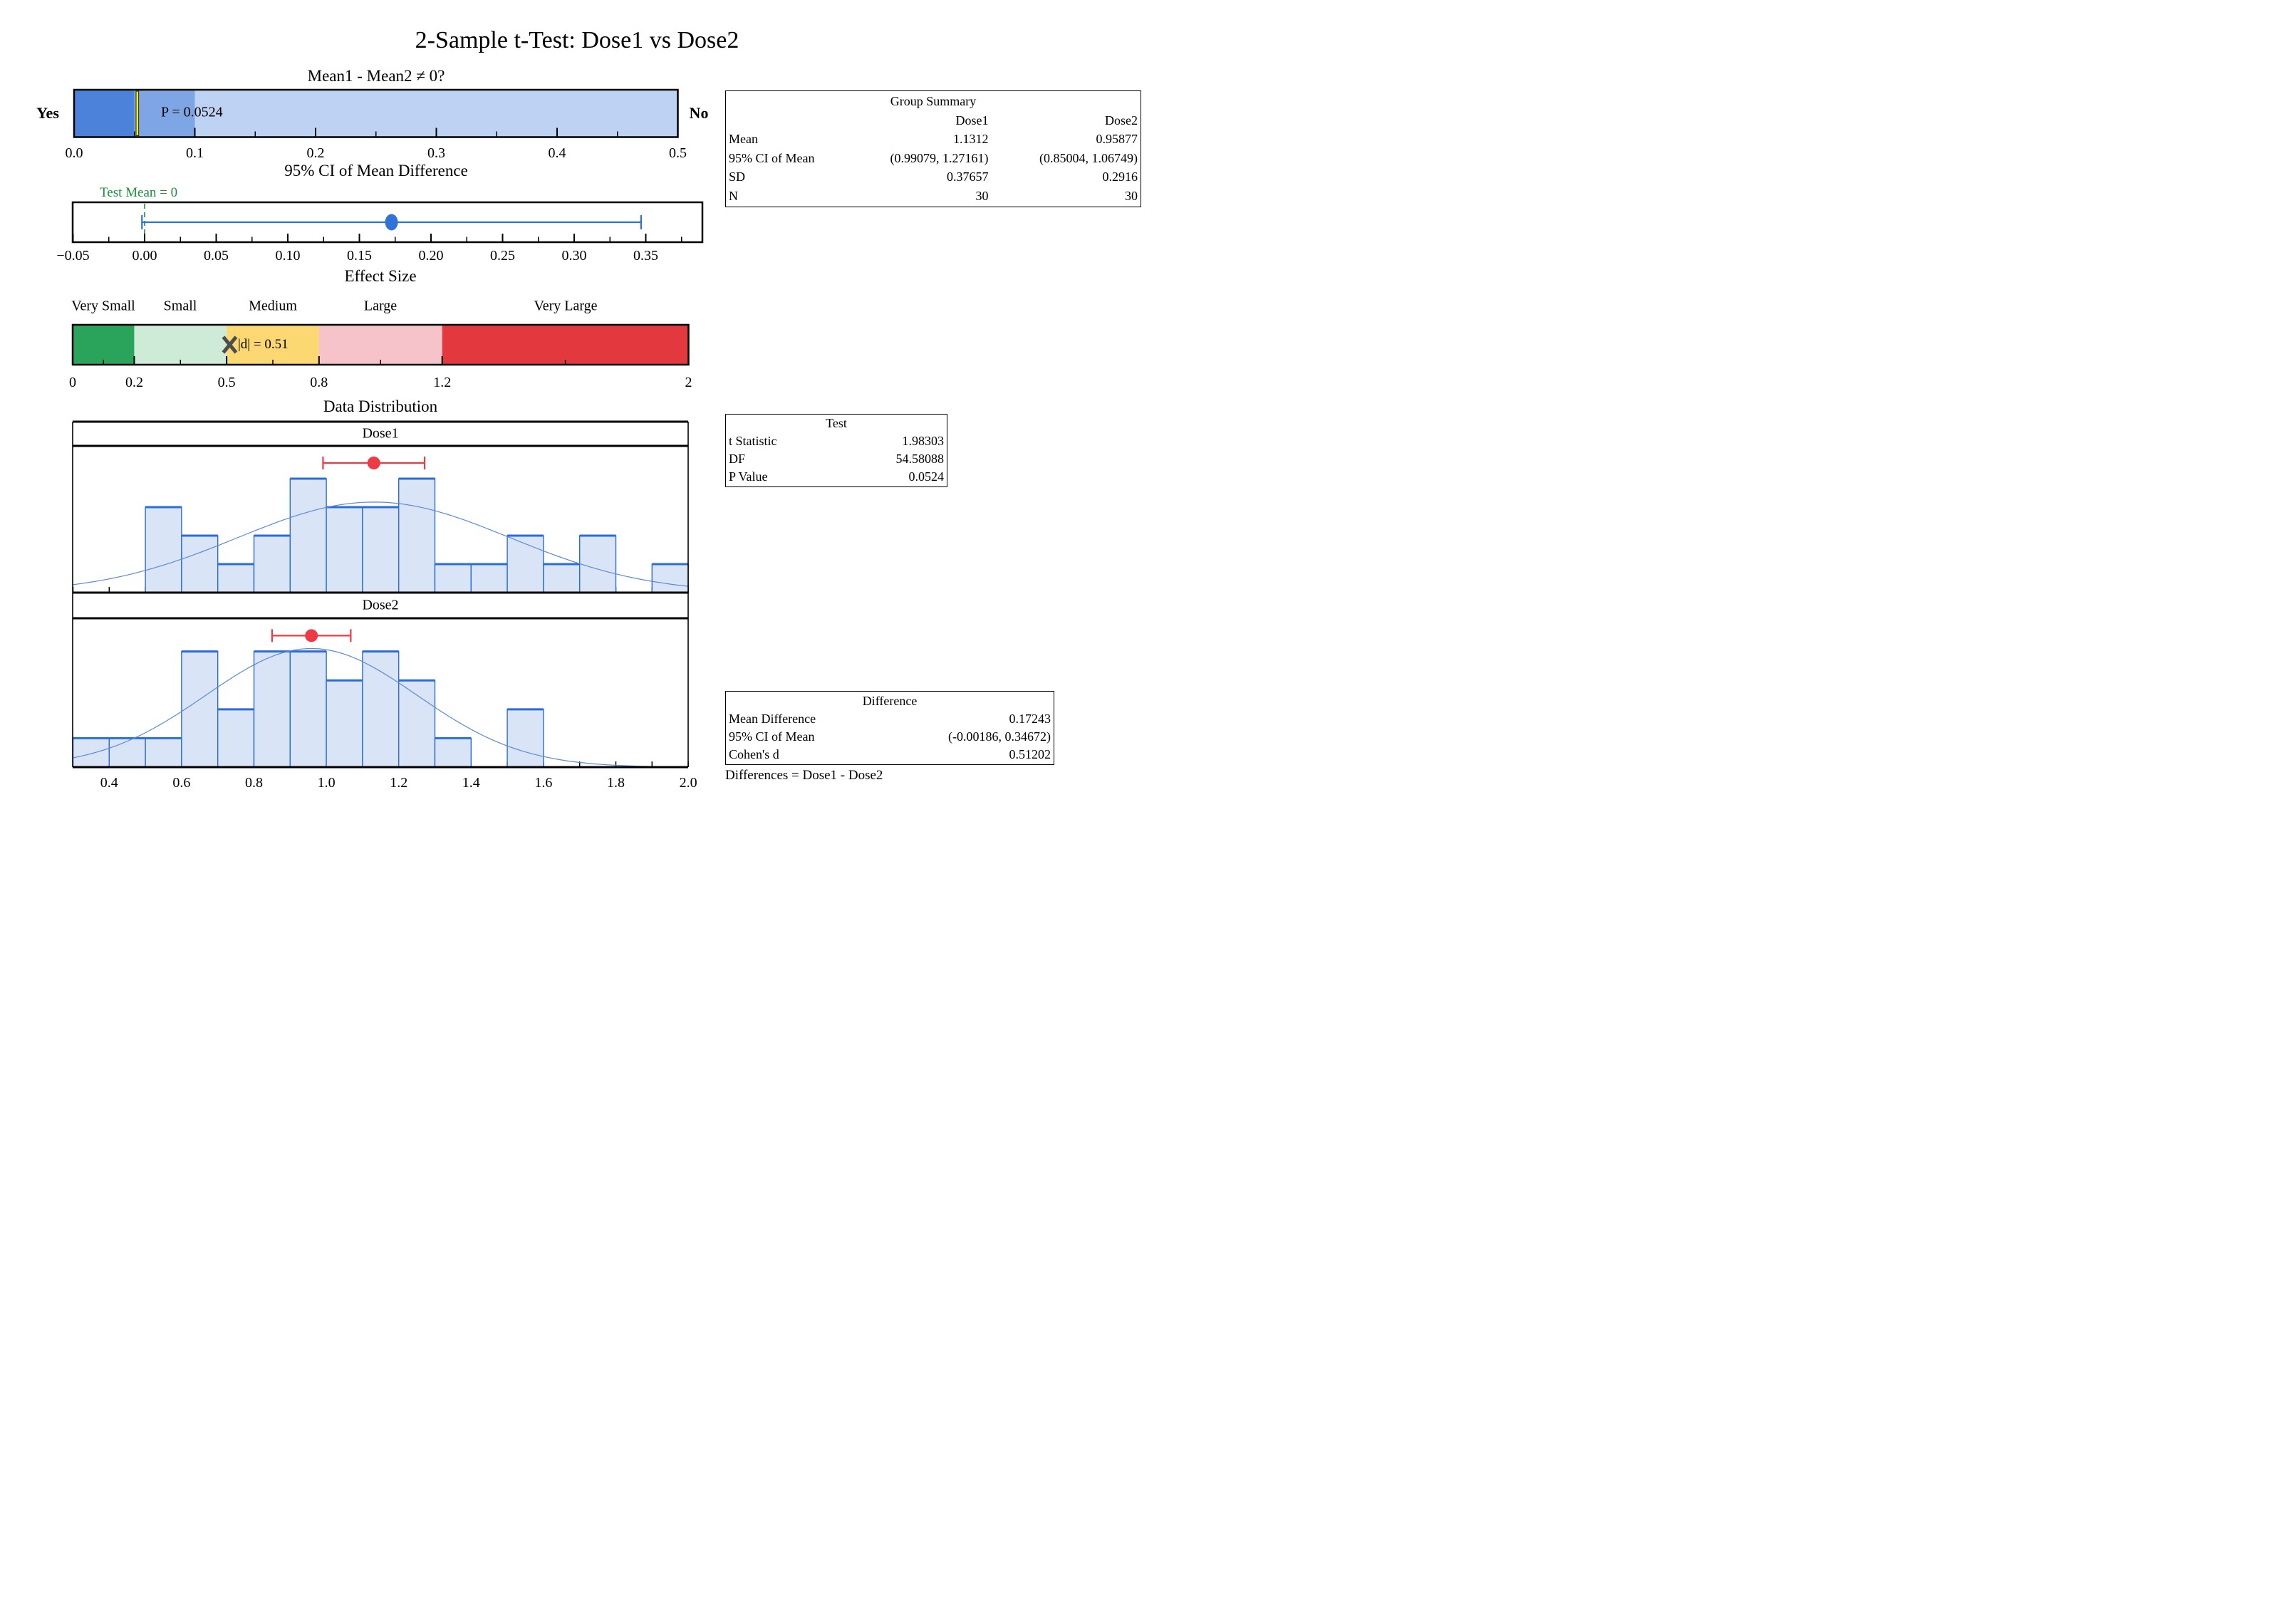  I want to click on column-header: Dose2, so click(1121, 120).